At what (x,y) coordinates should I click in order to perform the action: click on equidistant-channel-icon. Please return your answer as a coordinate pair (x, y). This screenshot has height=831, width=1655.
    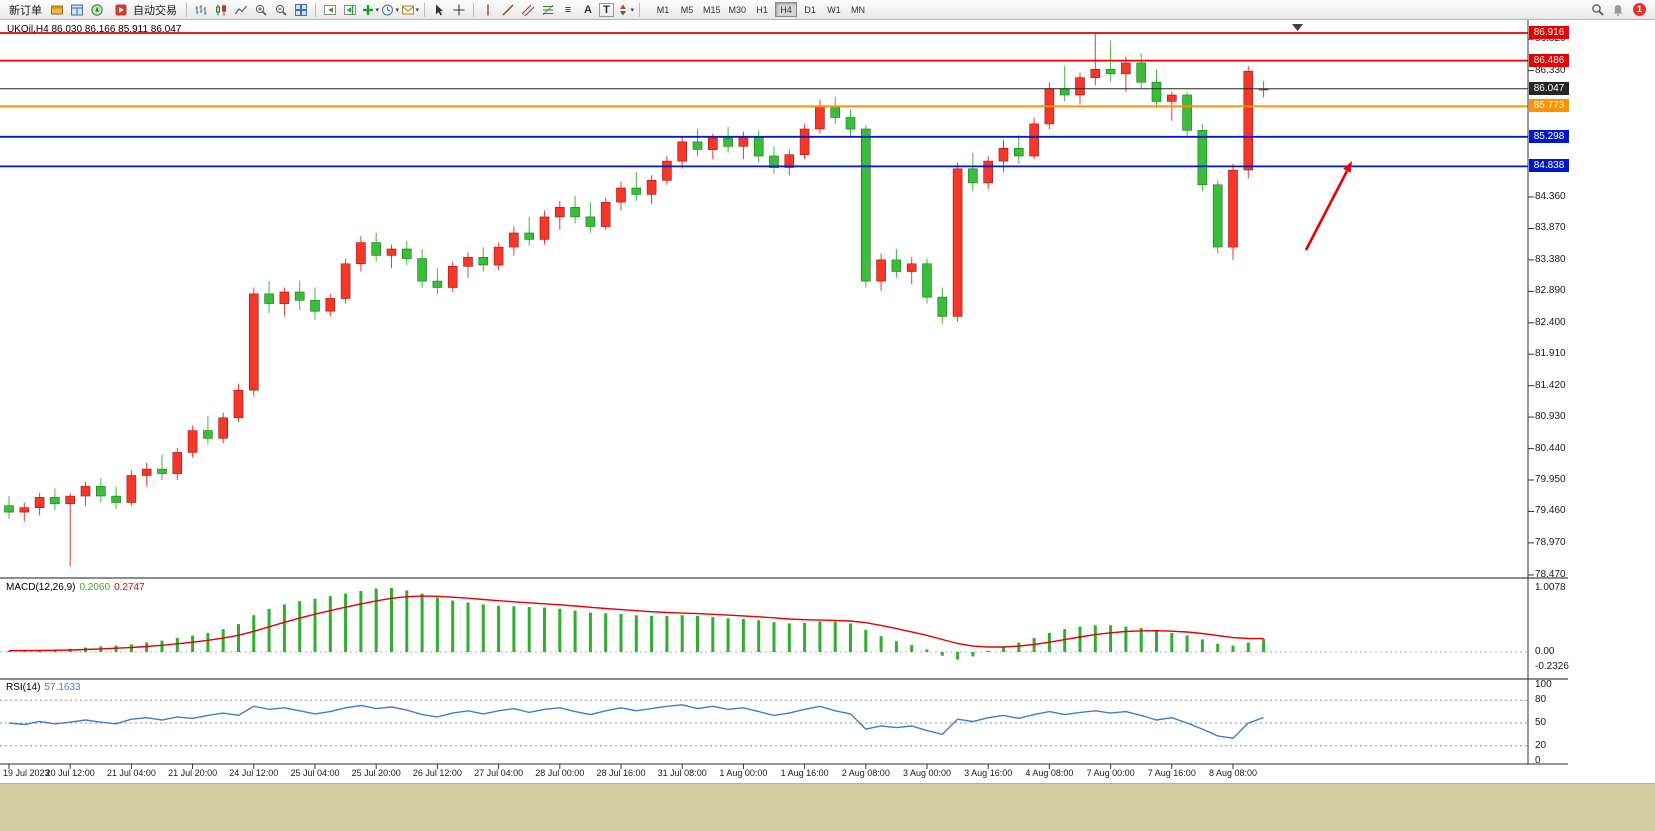
    Looking at the image, I should click on (528, 10).